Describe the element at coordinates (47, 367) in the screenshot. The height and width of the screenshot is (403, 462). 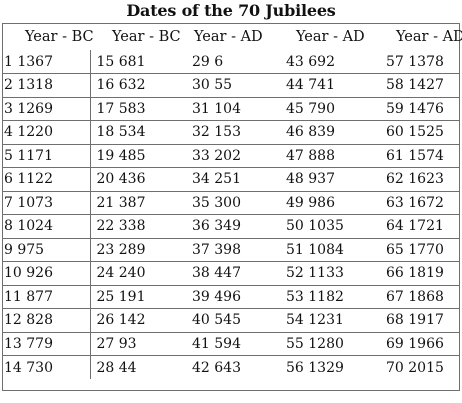
I see `table-cell: 14 730` at that location.